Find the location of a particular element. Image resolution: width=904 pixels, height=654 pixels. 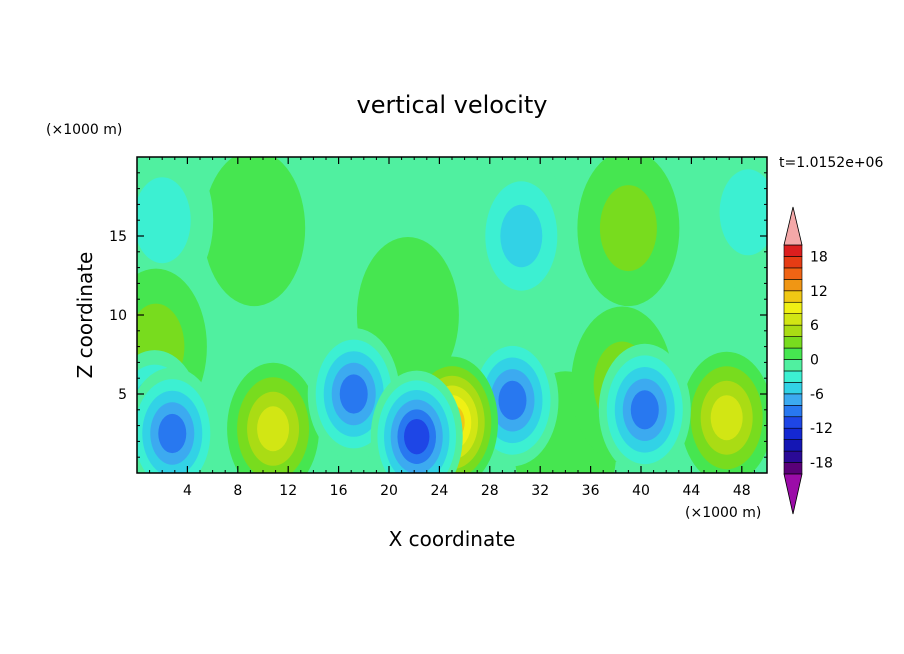

x-tick-label: 32 is located at coordinates (540, 491).